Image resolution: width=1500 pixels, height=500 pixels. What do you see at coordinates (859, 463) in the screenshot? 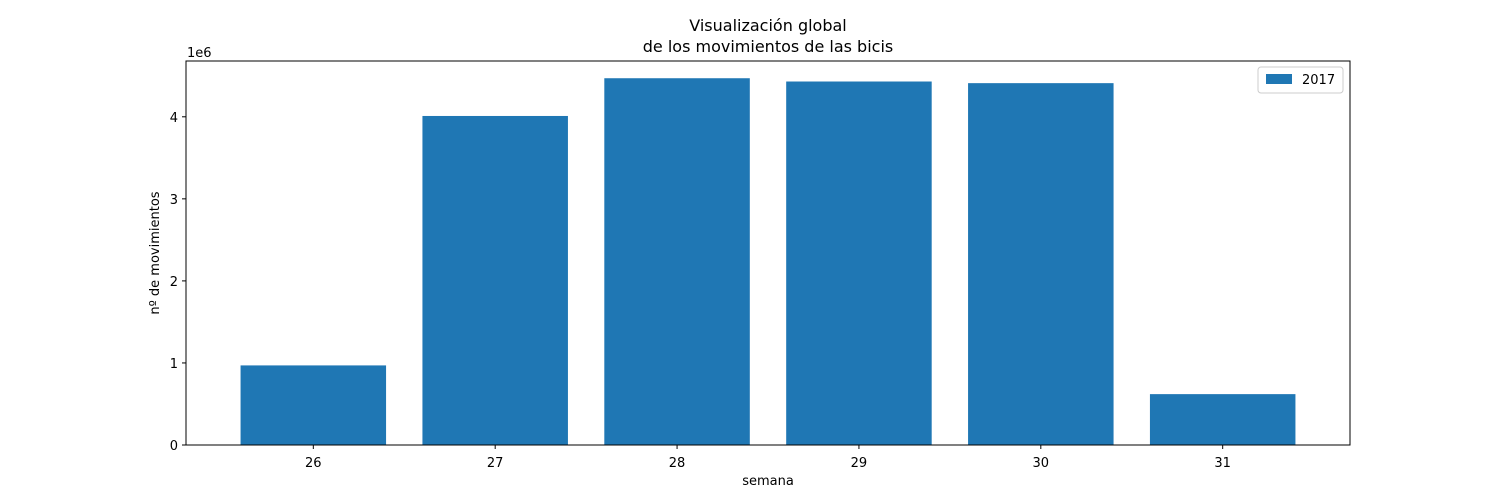
I see `x-tick-label-29: 29` at bounding box center [859, 463].